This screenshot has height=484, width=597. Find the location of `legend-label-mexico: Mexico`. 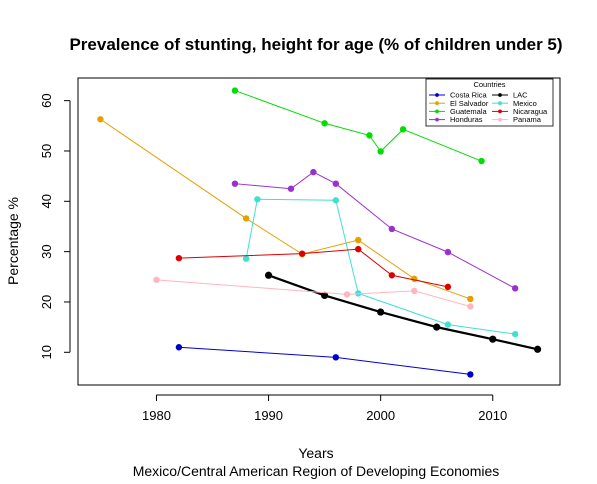

legend-label-mexico: Mexico is located at coordinates (525, 103).